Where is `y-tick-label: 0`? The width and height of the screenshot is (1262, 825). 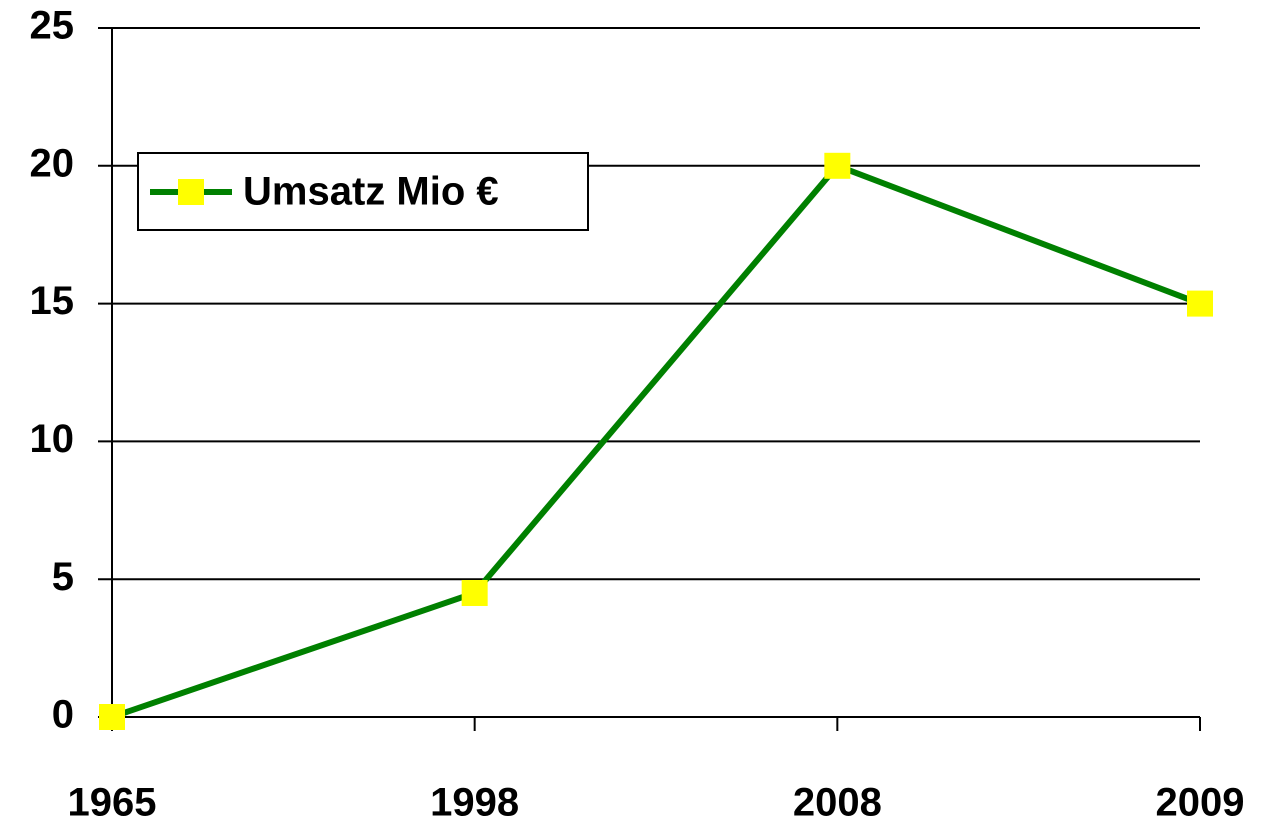 y-tick-label: 0 is located at coordinates (63, 715).